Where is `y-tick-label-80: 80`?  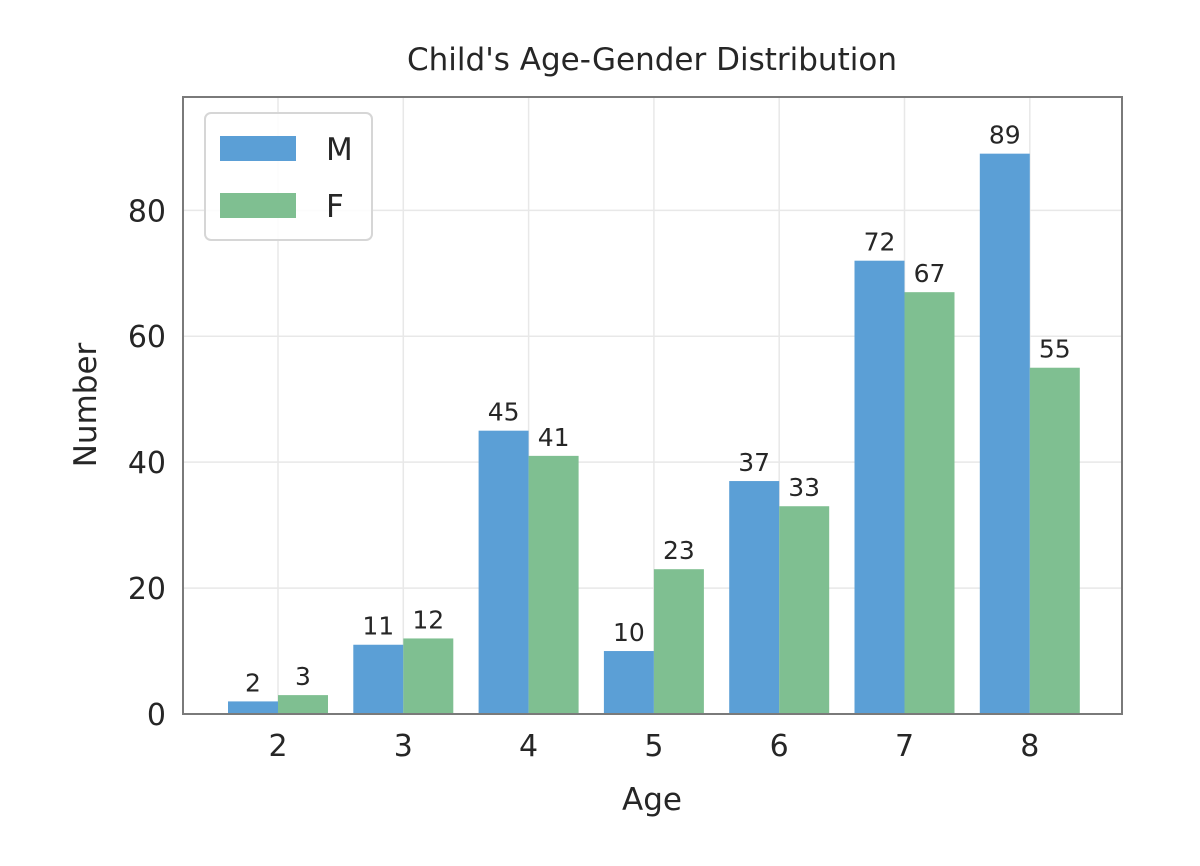 y-tick-label-80: 80 is located at coordinates (147, 211).